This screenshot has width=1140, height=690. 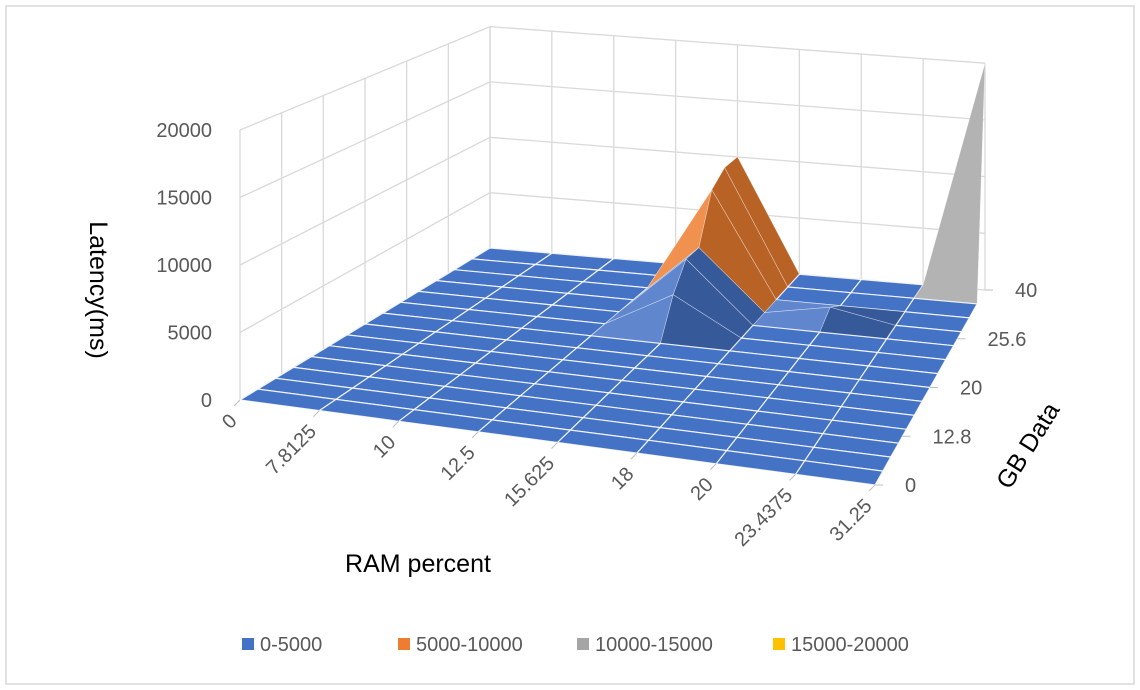 I want to click on surface-cell, so click(x=839, y=473).